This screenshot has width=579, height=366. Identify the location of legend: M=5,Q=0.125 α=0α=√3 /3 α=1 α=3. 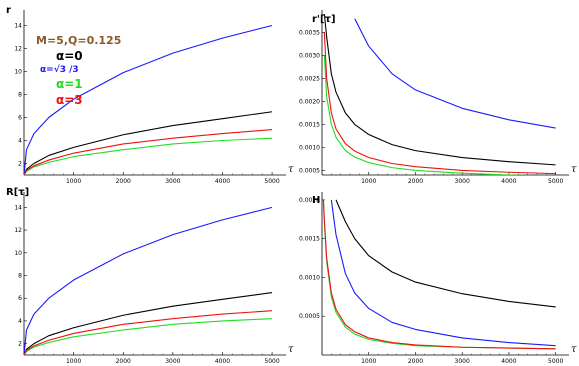
(78, 70).